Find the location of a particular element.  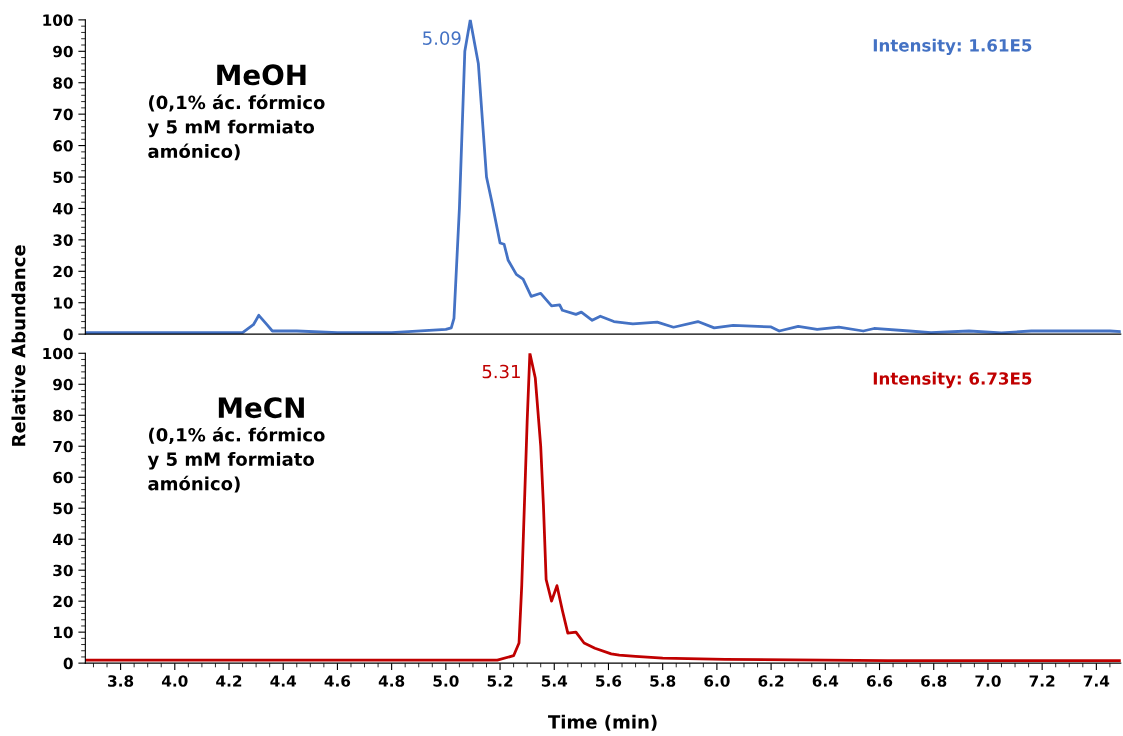

x-tick-label: 5.2 is located at coordinates (500, 681).